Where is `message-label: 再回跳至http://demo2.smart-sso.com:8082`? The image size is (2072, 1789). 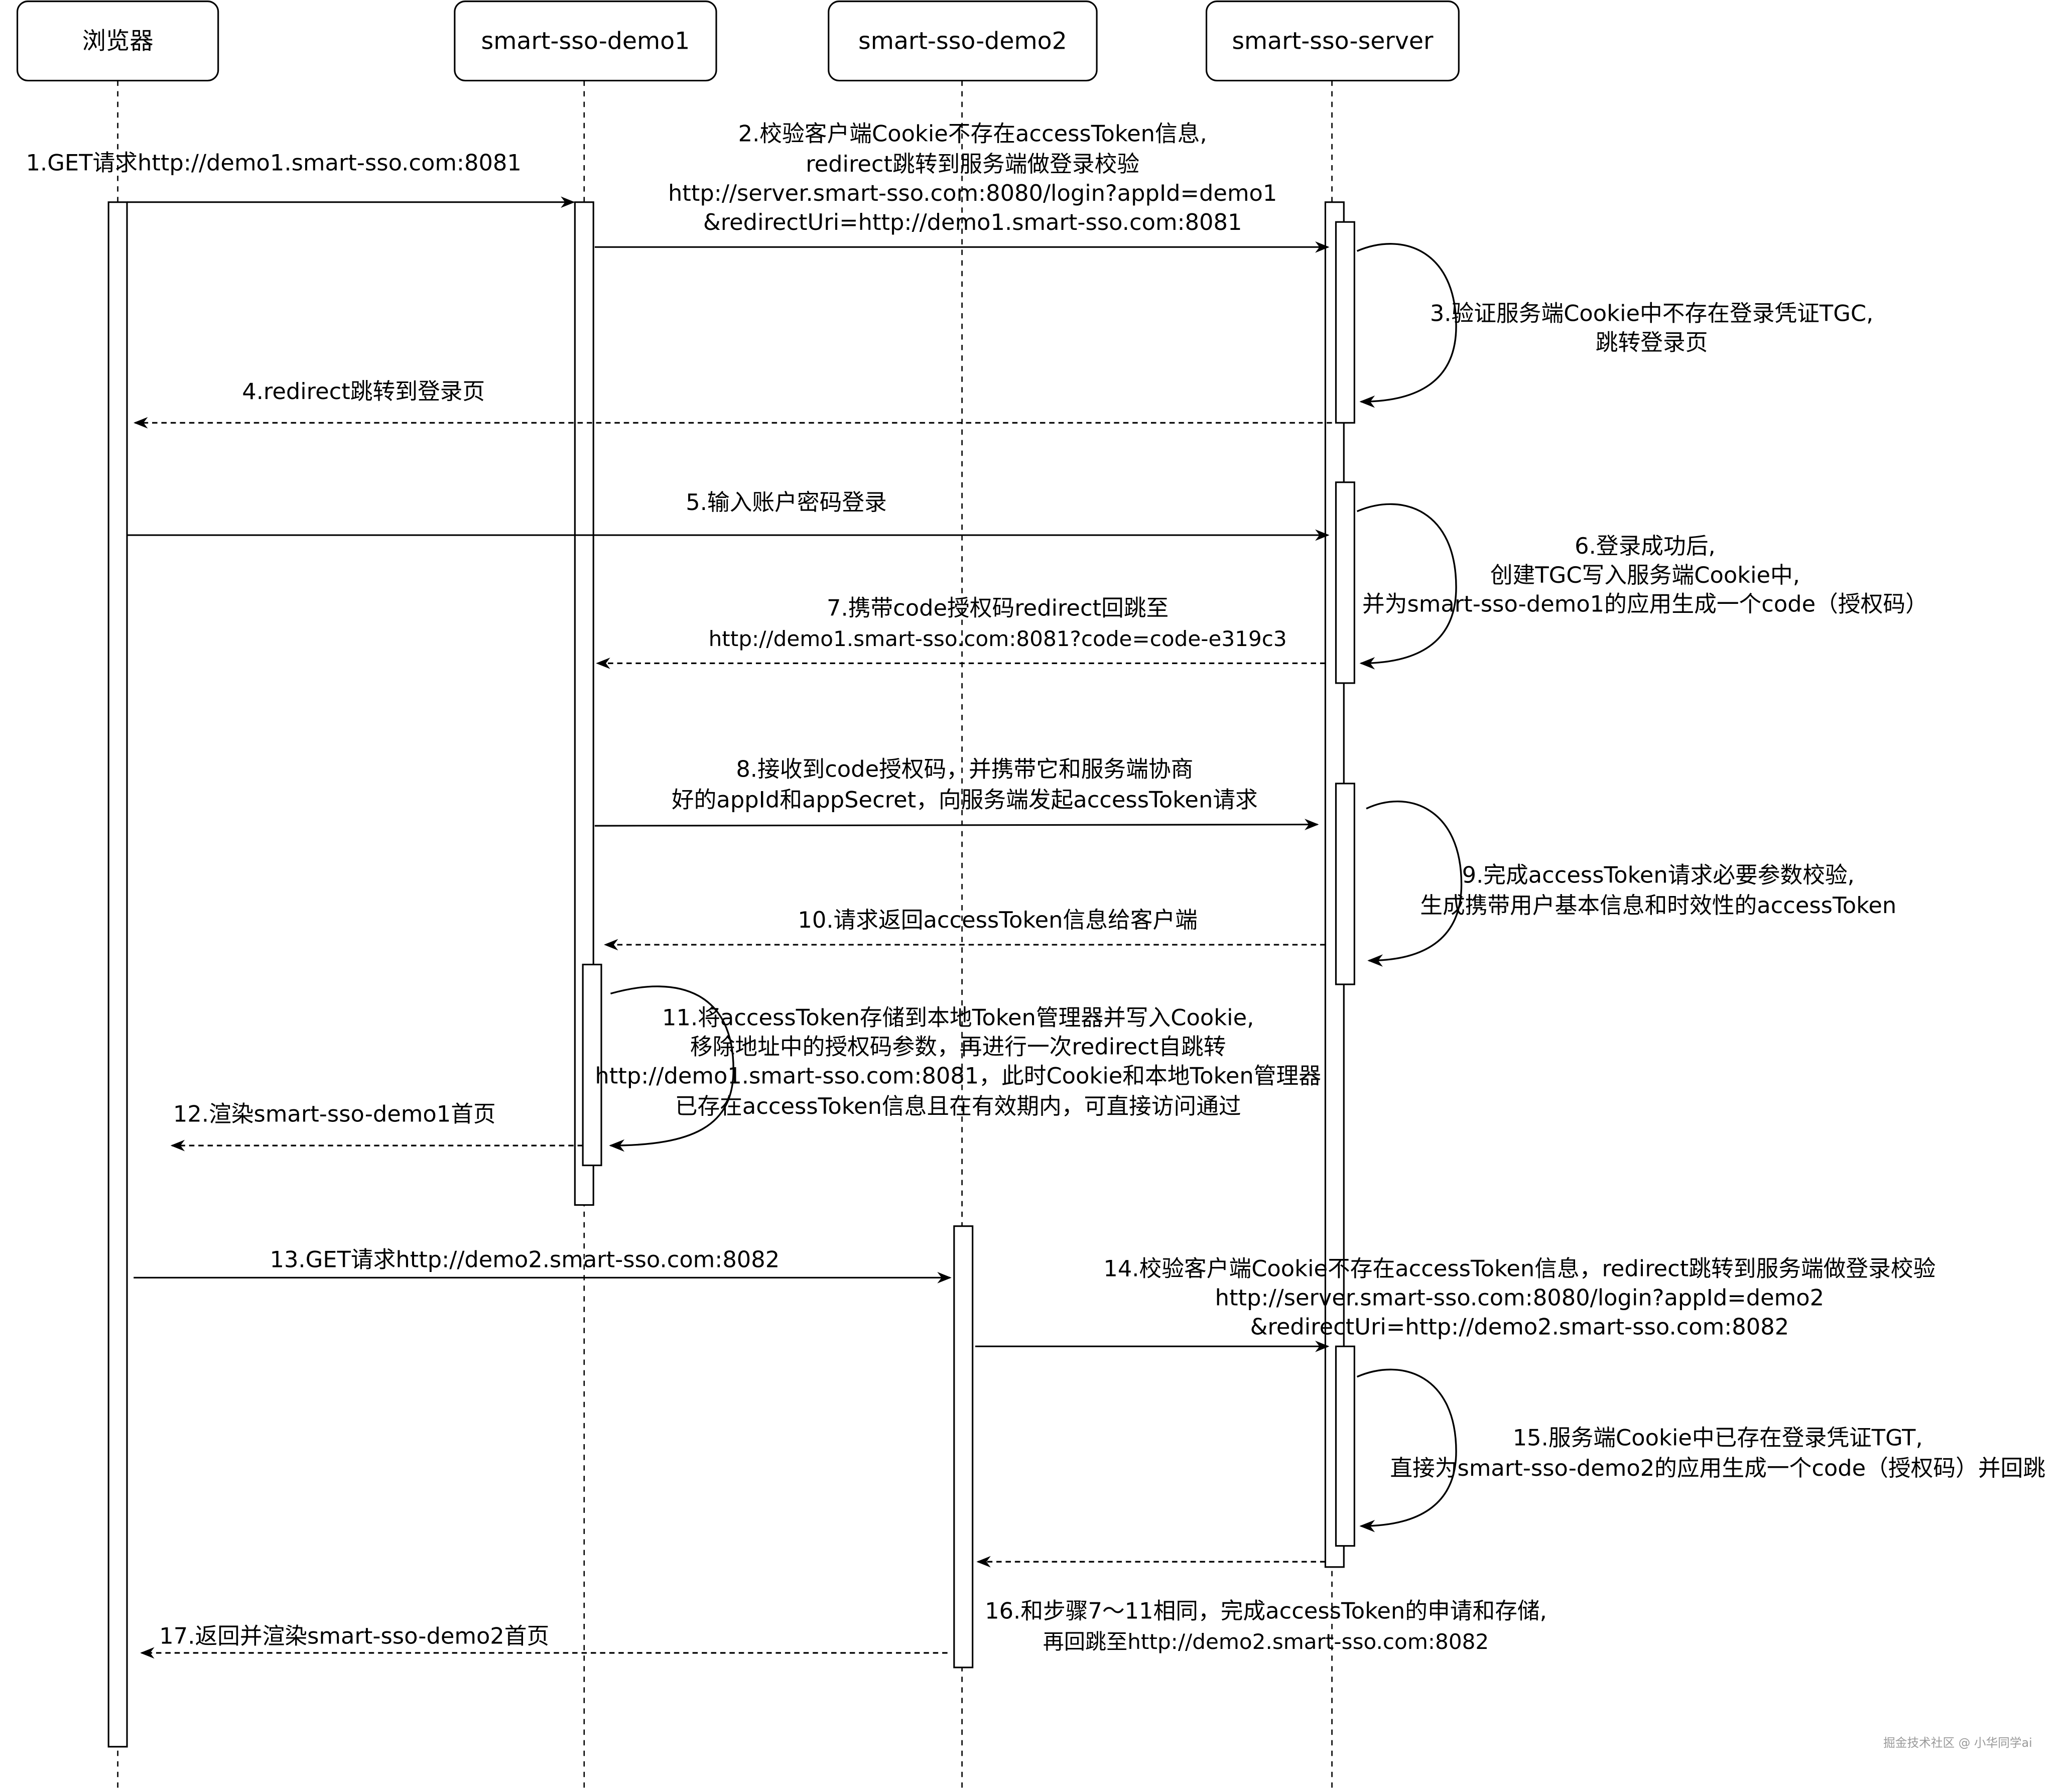 message-label: 再回跳至http://demo2.smart-sso.com:8082 is located at coordinates (1266, 1641).